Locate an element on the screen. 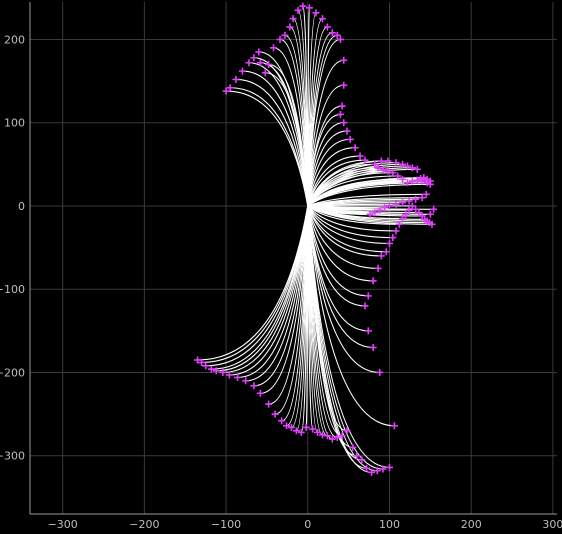 This screenshot has width=562, height=534. x-tick-label: −200 is located at coordinates (144, 524).